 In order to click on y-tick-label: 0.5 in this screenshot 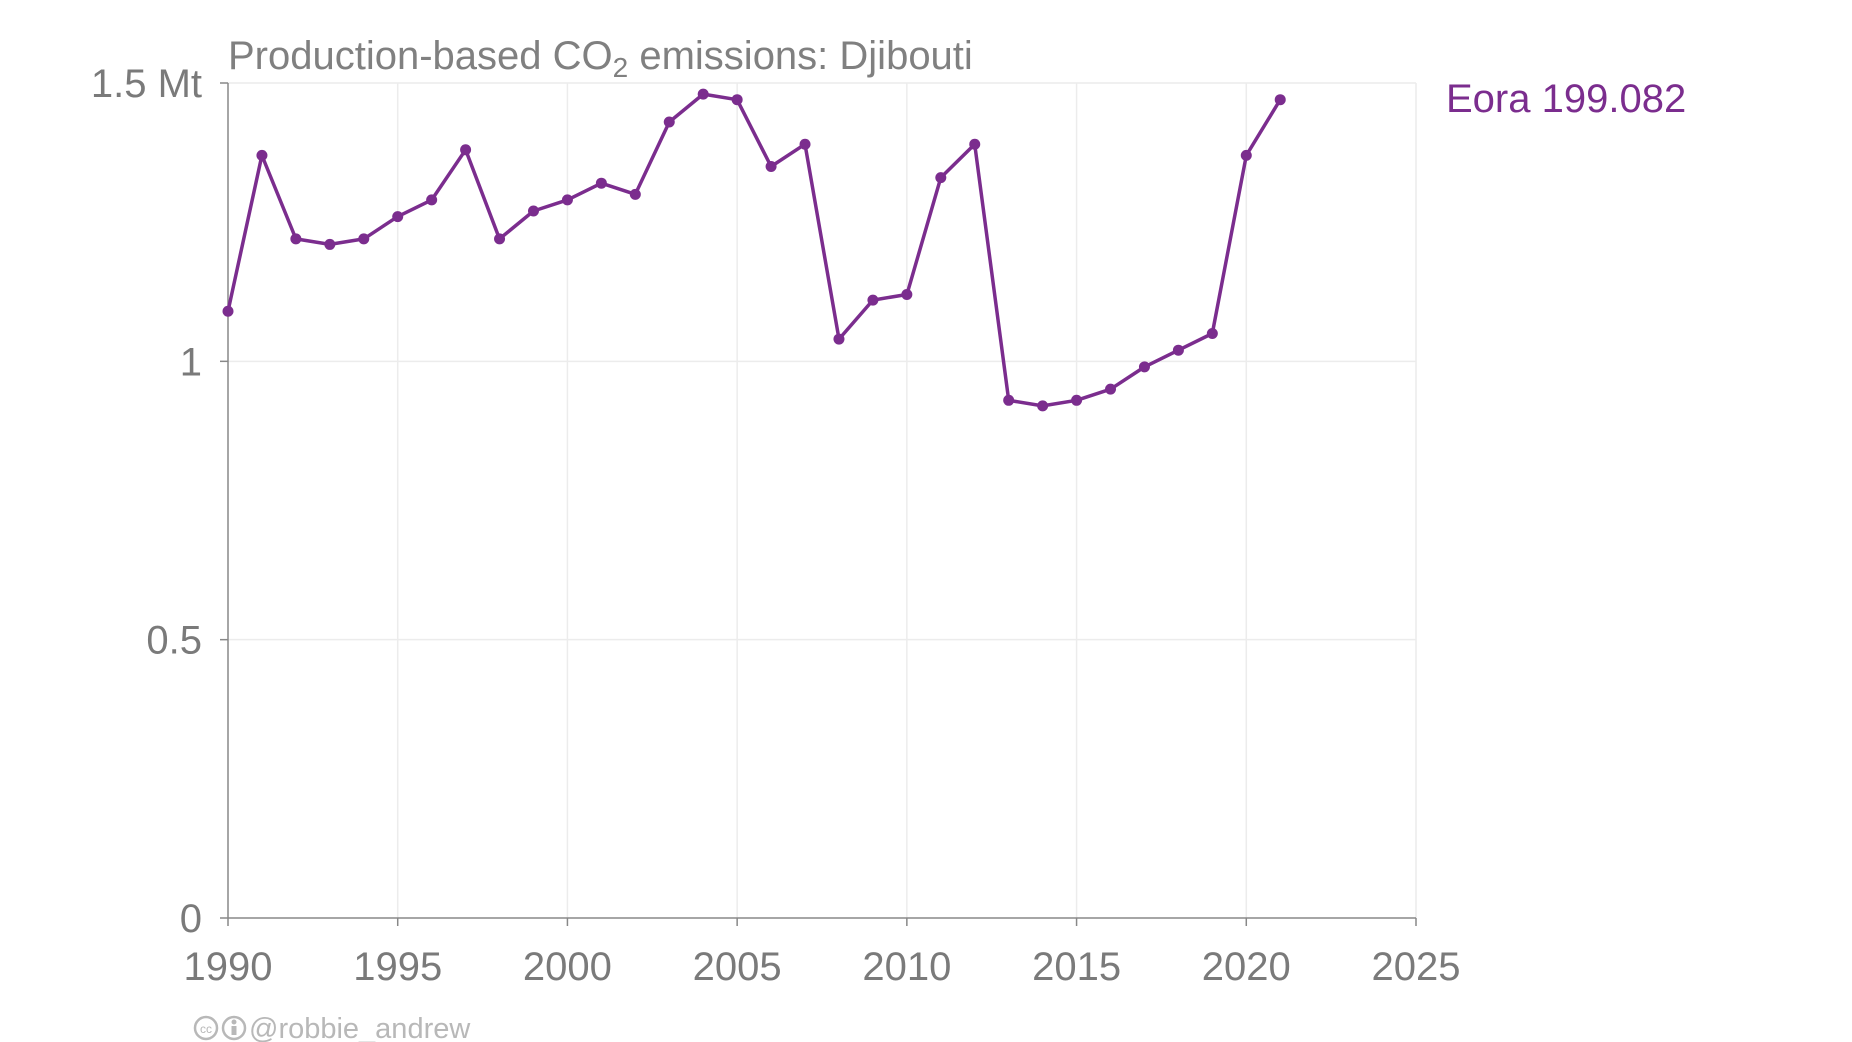, I will do `click(174, 641)`.